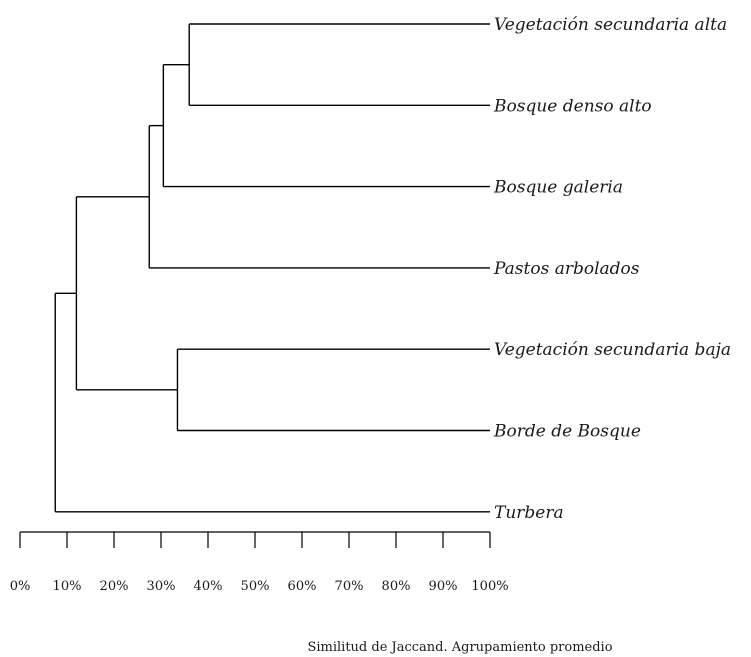 The width and height of the screenshot is (751, 657). What do you see at coordinates (161, 586) in the screenshot?
I see `x-tick-label-3: 30%` at bounding box center [161, 586].